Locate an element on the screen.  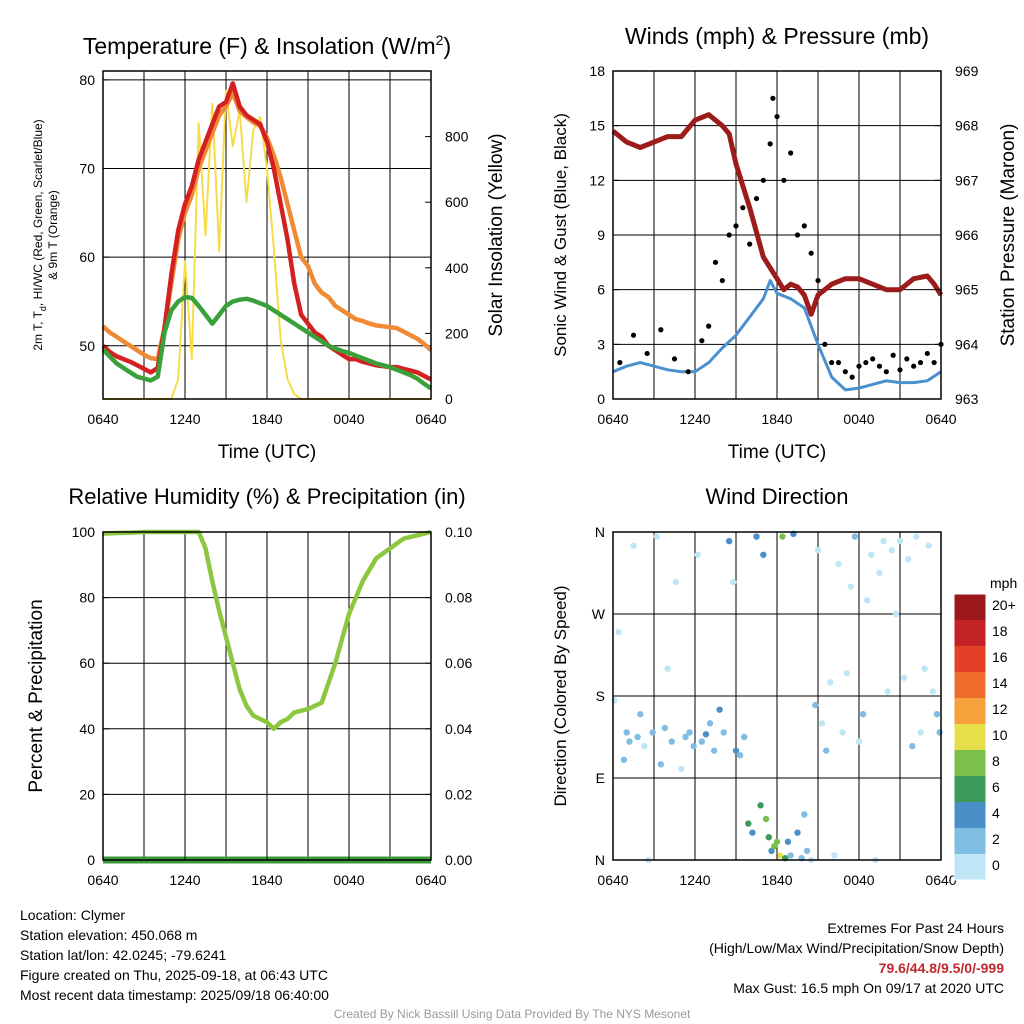
winds-y2tick-label: 969 is located at coordinates (967, 71).